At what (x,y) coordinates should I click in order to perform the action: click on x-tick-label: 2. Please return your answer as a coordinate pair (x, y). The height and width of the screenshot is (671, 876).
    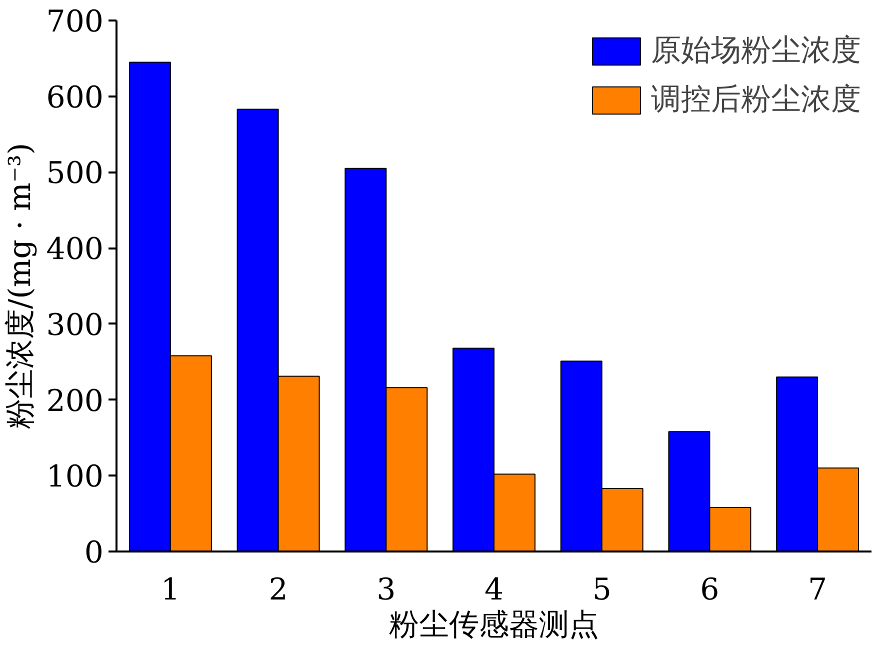
    Looking at the image, I should click on (278, 590).